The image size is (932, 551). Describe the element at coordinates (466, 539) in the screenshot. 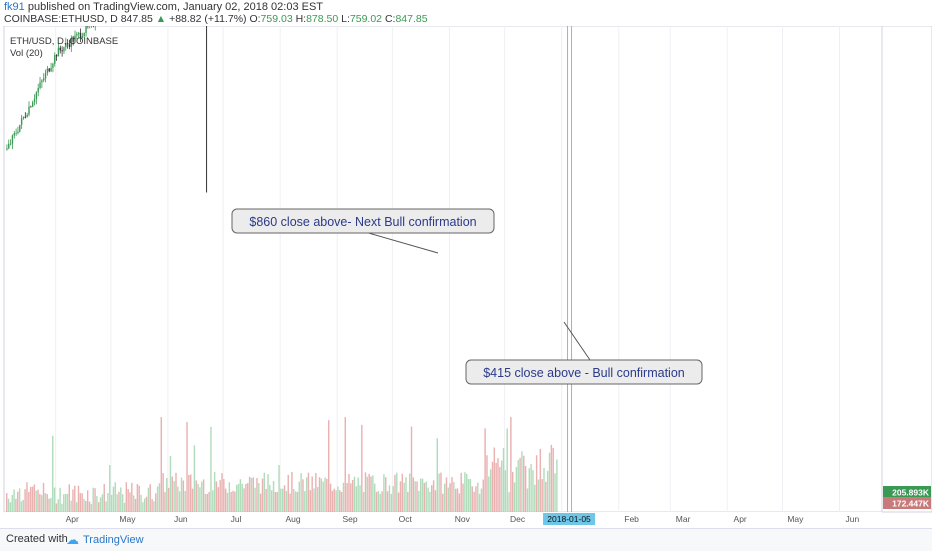

I see `footer-bar: Created with ☁ TradingView` at that location.